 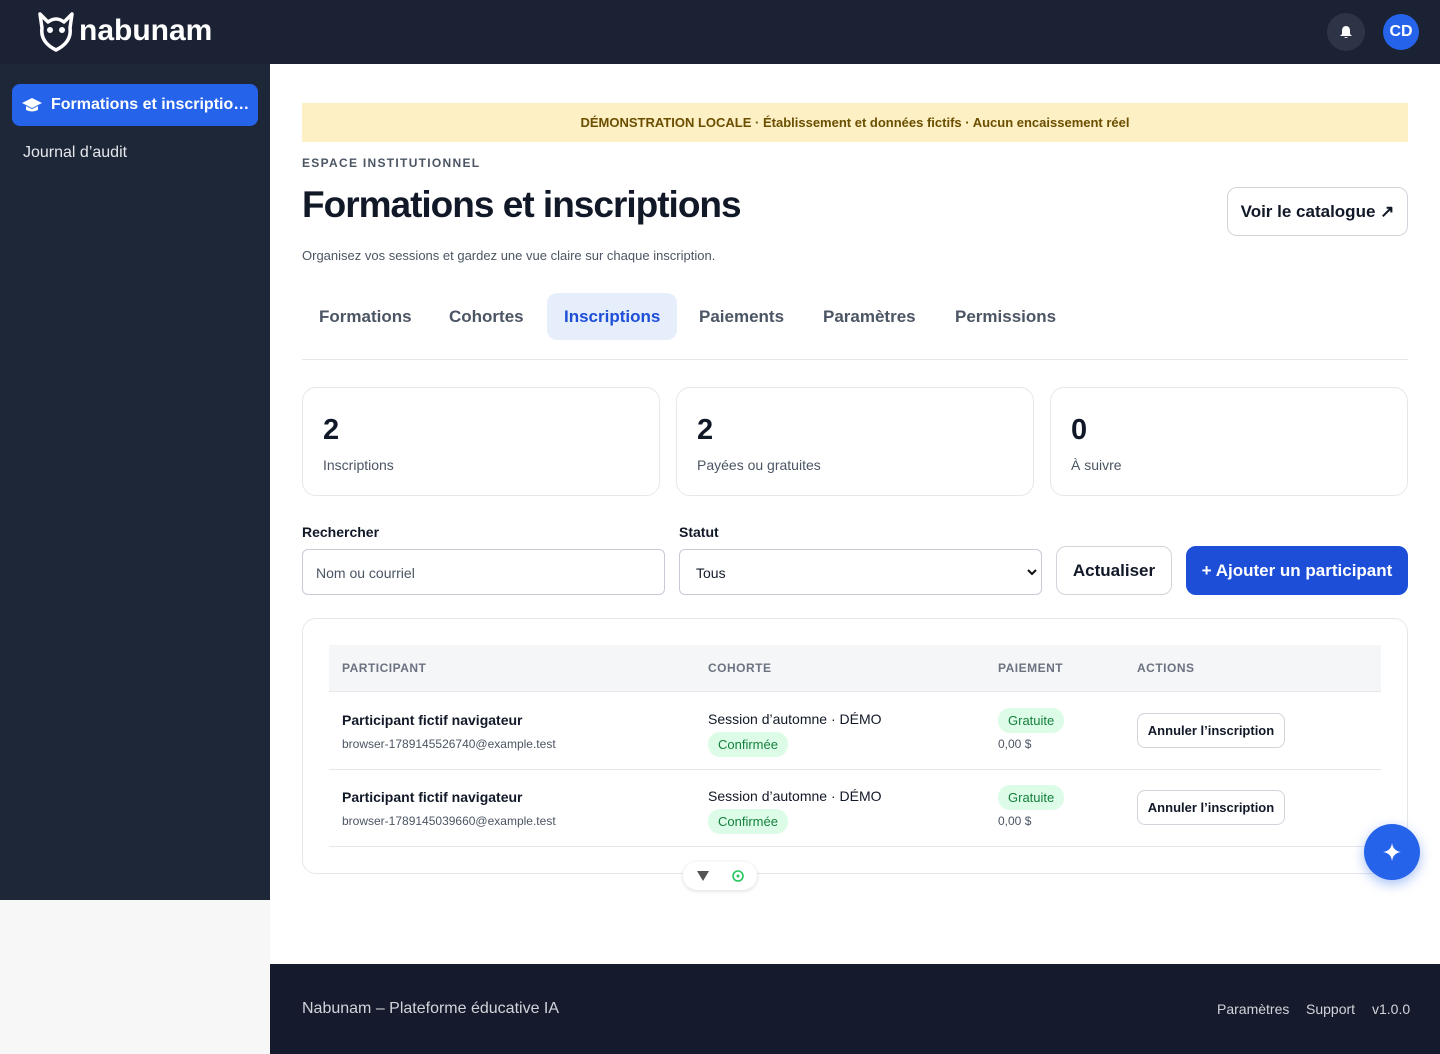 What do you see at coordinates (1006, 316) in the screenshot?
I see `tab: Permissions` at bounding box center [1006, 316].